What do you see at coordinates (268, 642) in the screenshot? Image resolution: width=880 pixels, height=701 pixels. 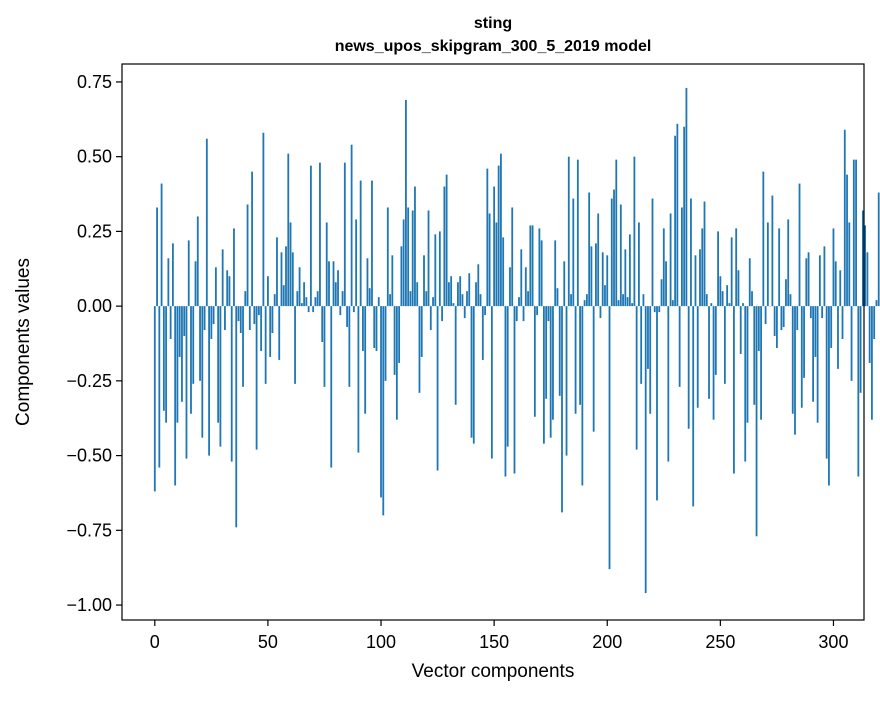 I see `x-tick-label: 50` at bounding box center [268, 642].